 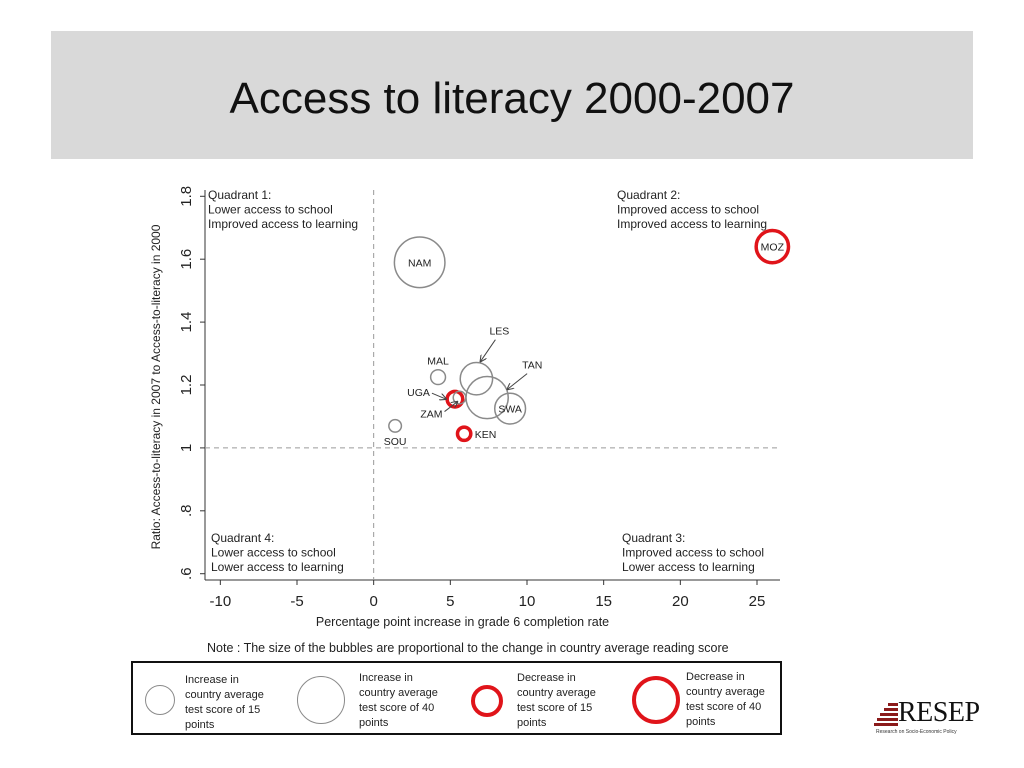 What do you see at coordinates (451, 407) in the screenshot?
I see `bubble-pointer-zam` at bounding box center [451, 407].